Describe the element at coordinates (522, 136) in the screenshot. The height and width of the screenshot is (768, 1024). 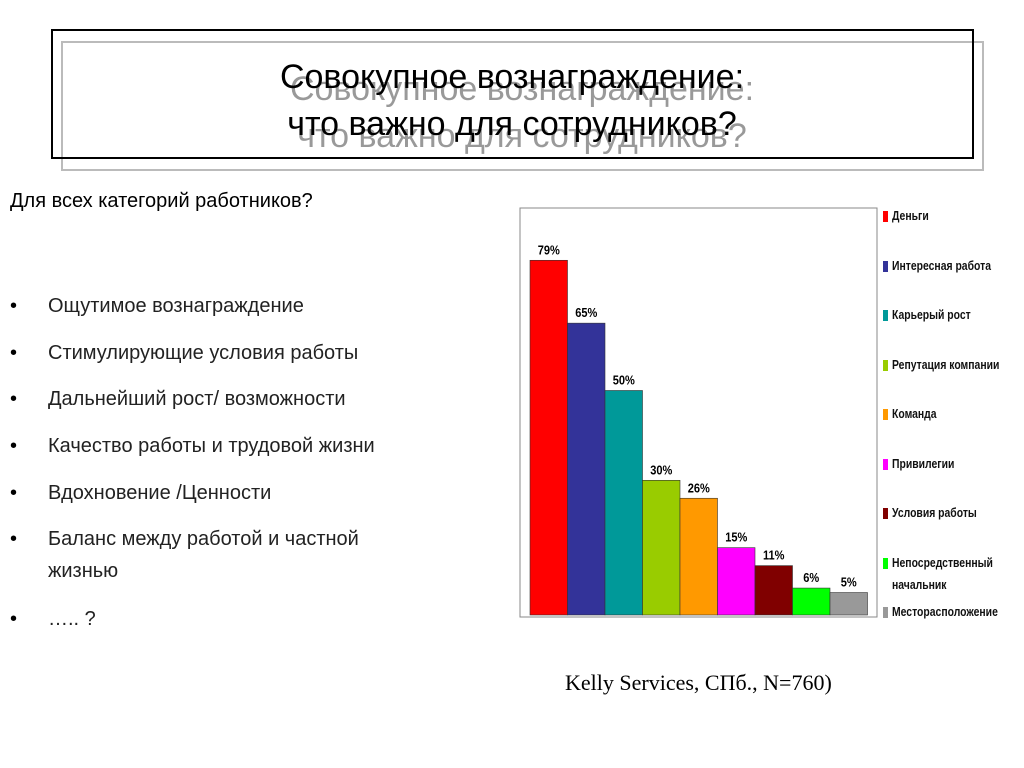
I see `title-shadow-line: что важно для сотрудников?` at that location.